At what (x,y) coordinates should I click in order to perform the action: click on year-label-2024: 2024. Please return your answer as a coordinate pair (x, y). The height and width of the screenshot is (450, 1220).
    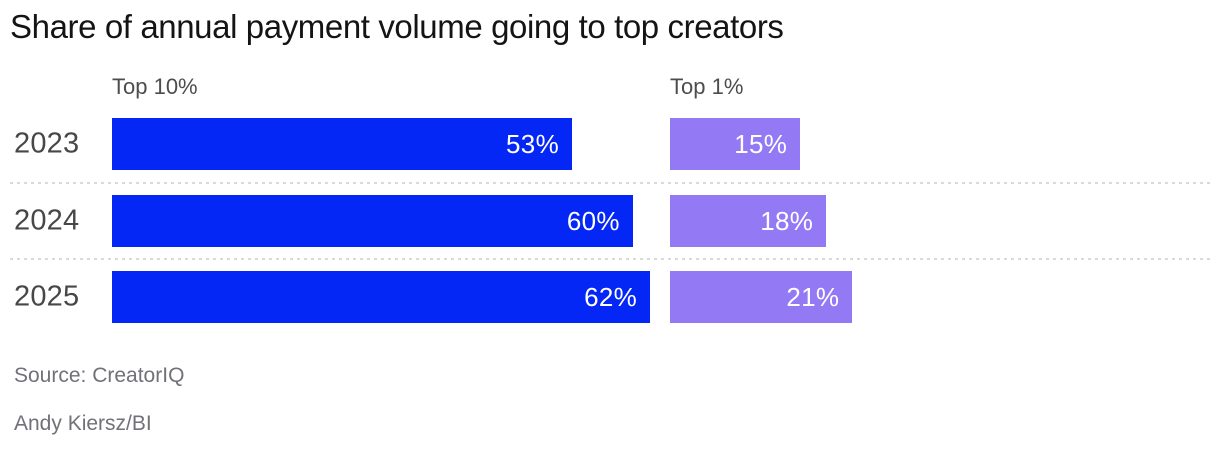
    Looking at the image, I should click on (47, 220).